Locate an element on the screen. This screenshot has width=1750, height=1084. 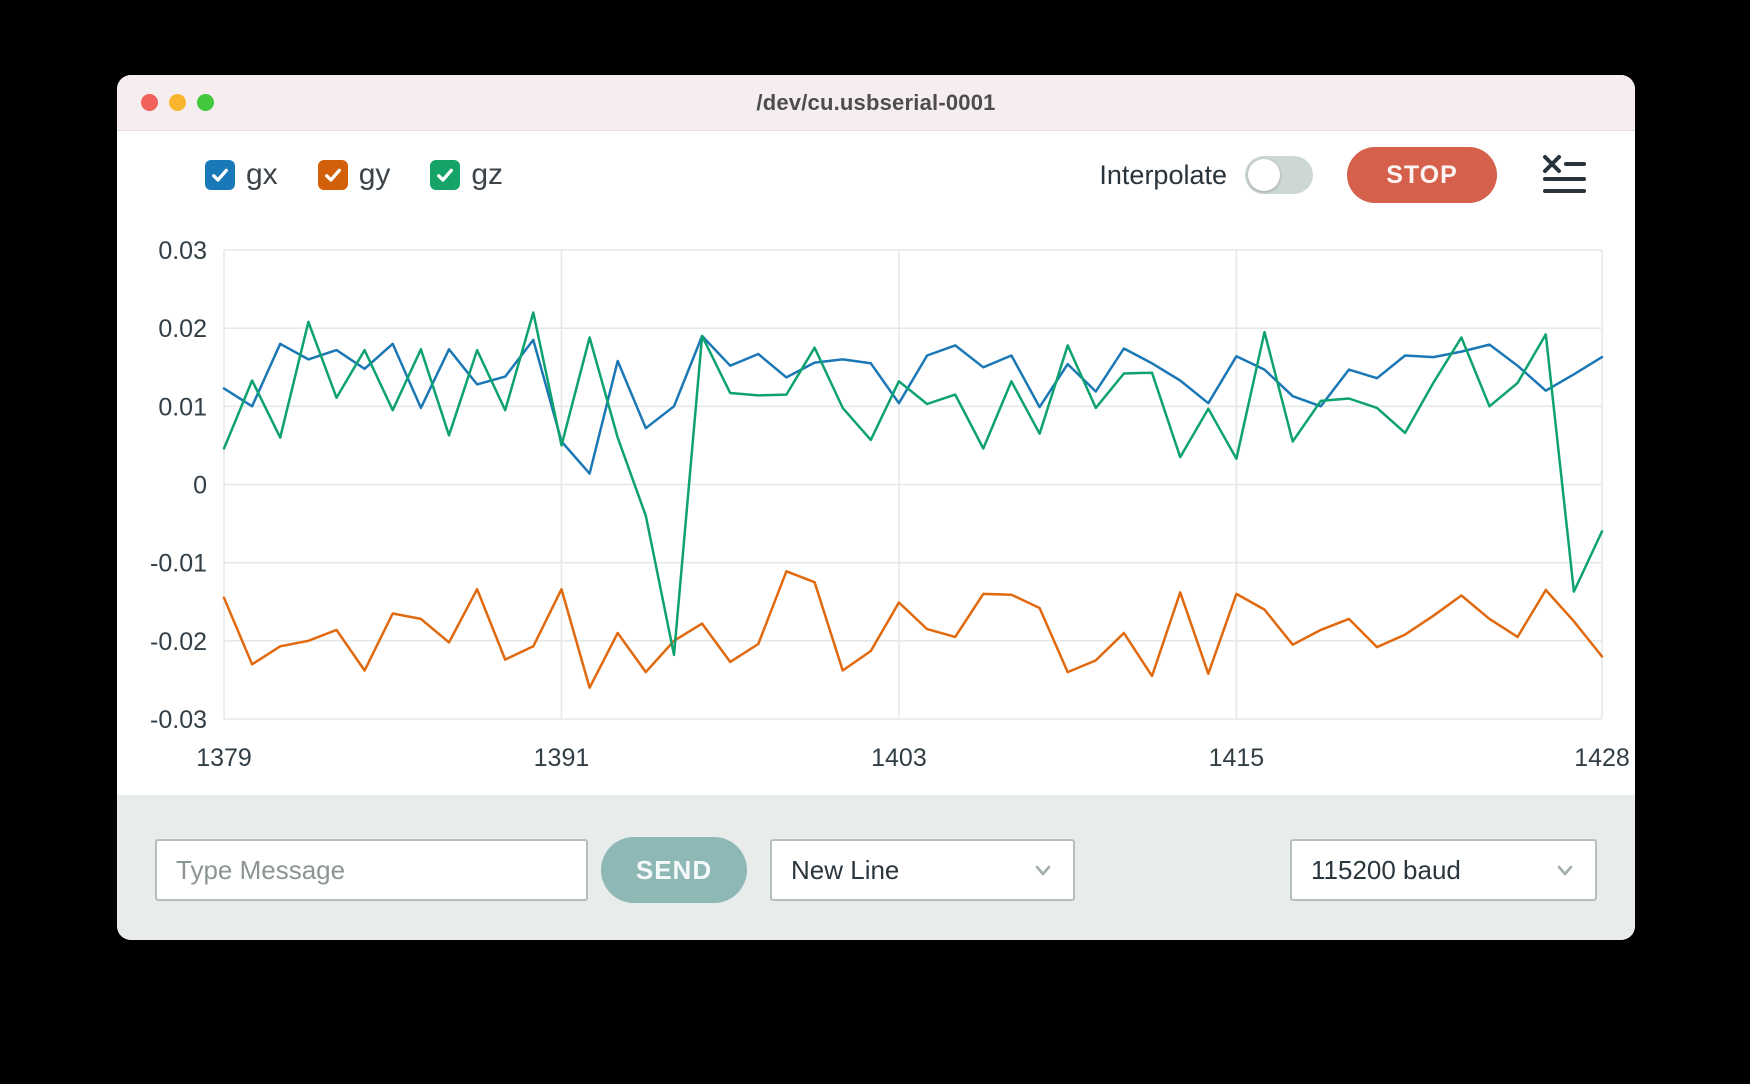
message-input is located at coordinates (371, 870).